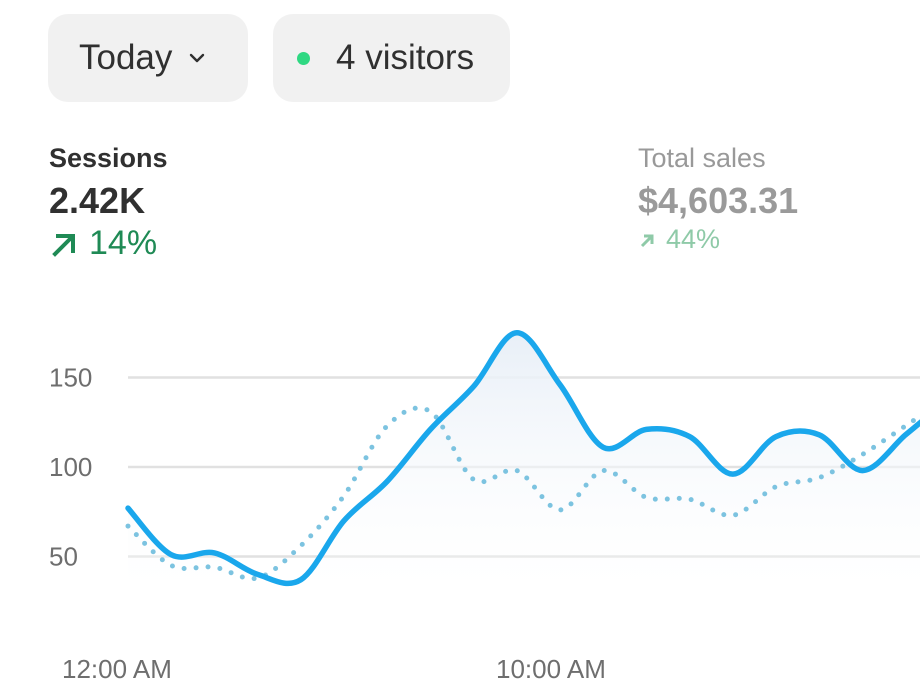 The image size is (920, 698). Describe the element at coordinates (693, 239) in the screenshot. I see `total-sales-change: 44%` at that location.